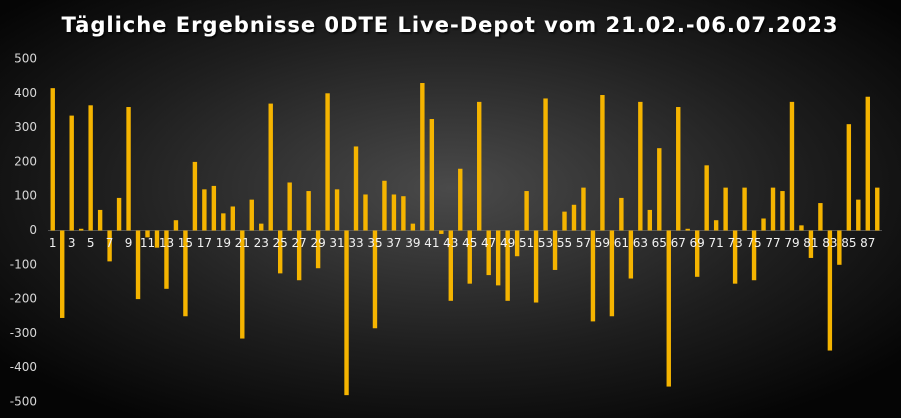 The width and height of the screenshot is (901, 418). I want to click on x-tick-label: 43, so click(450, 243).